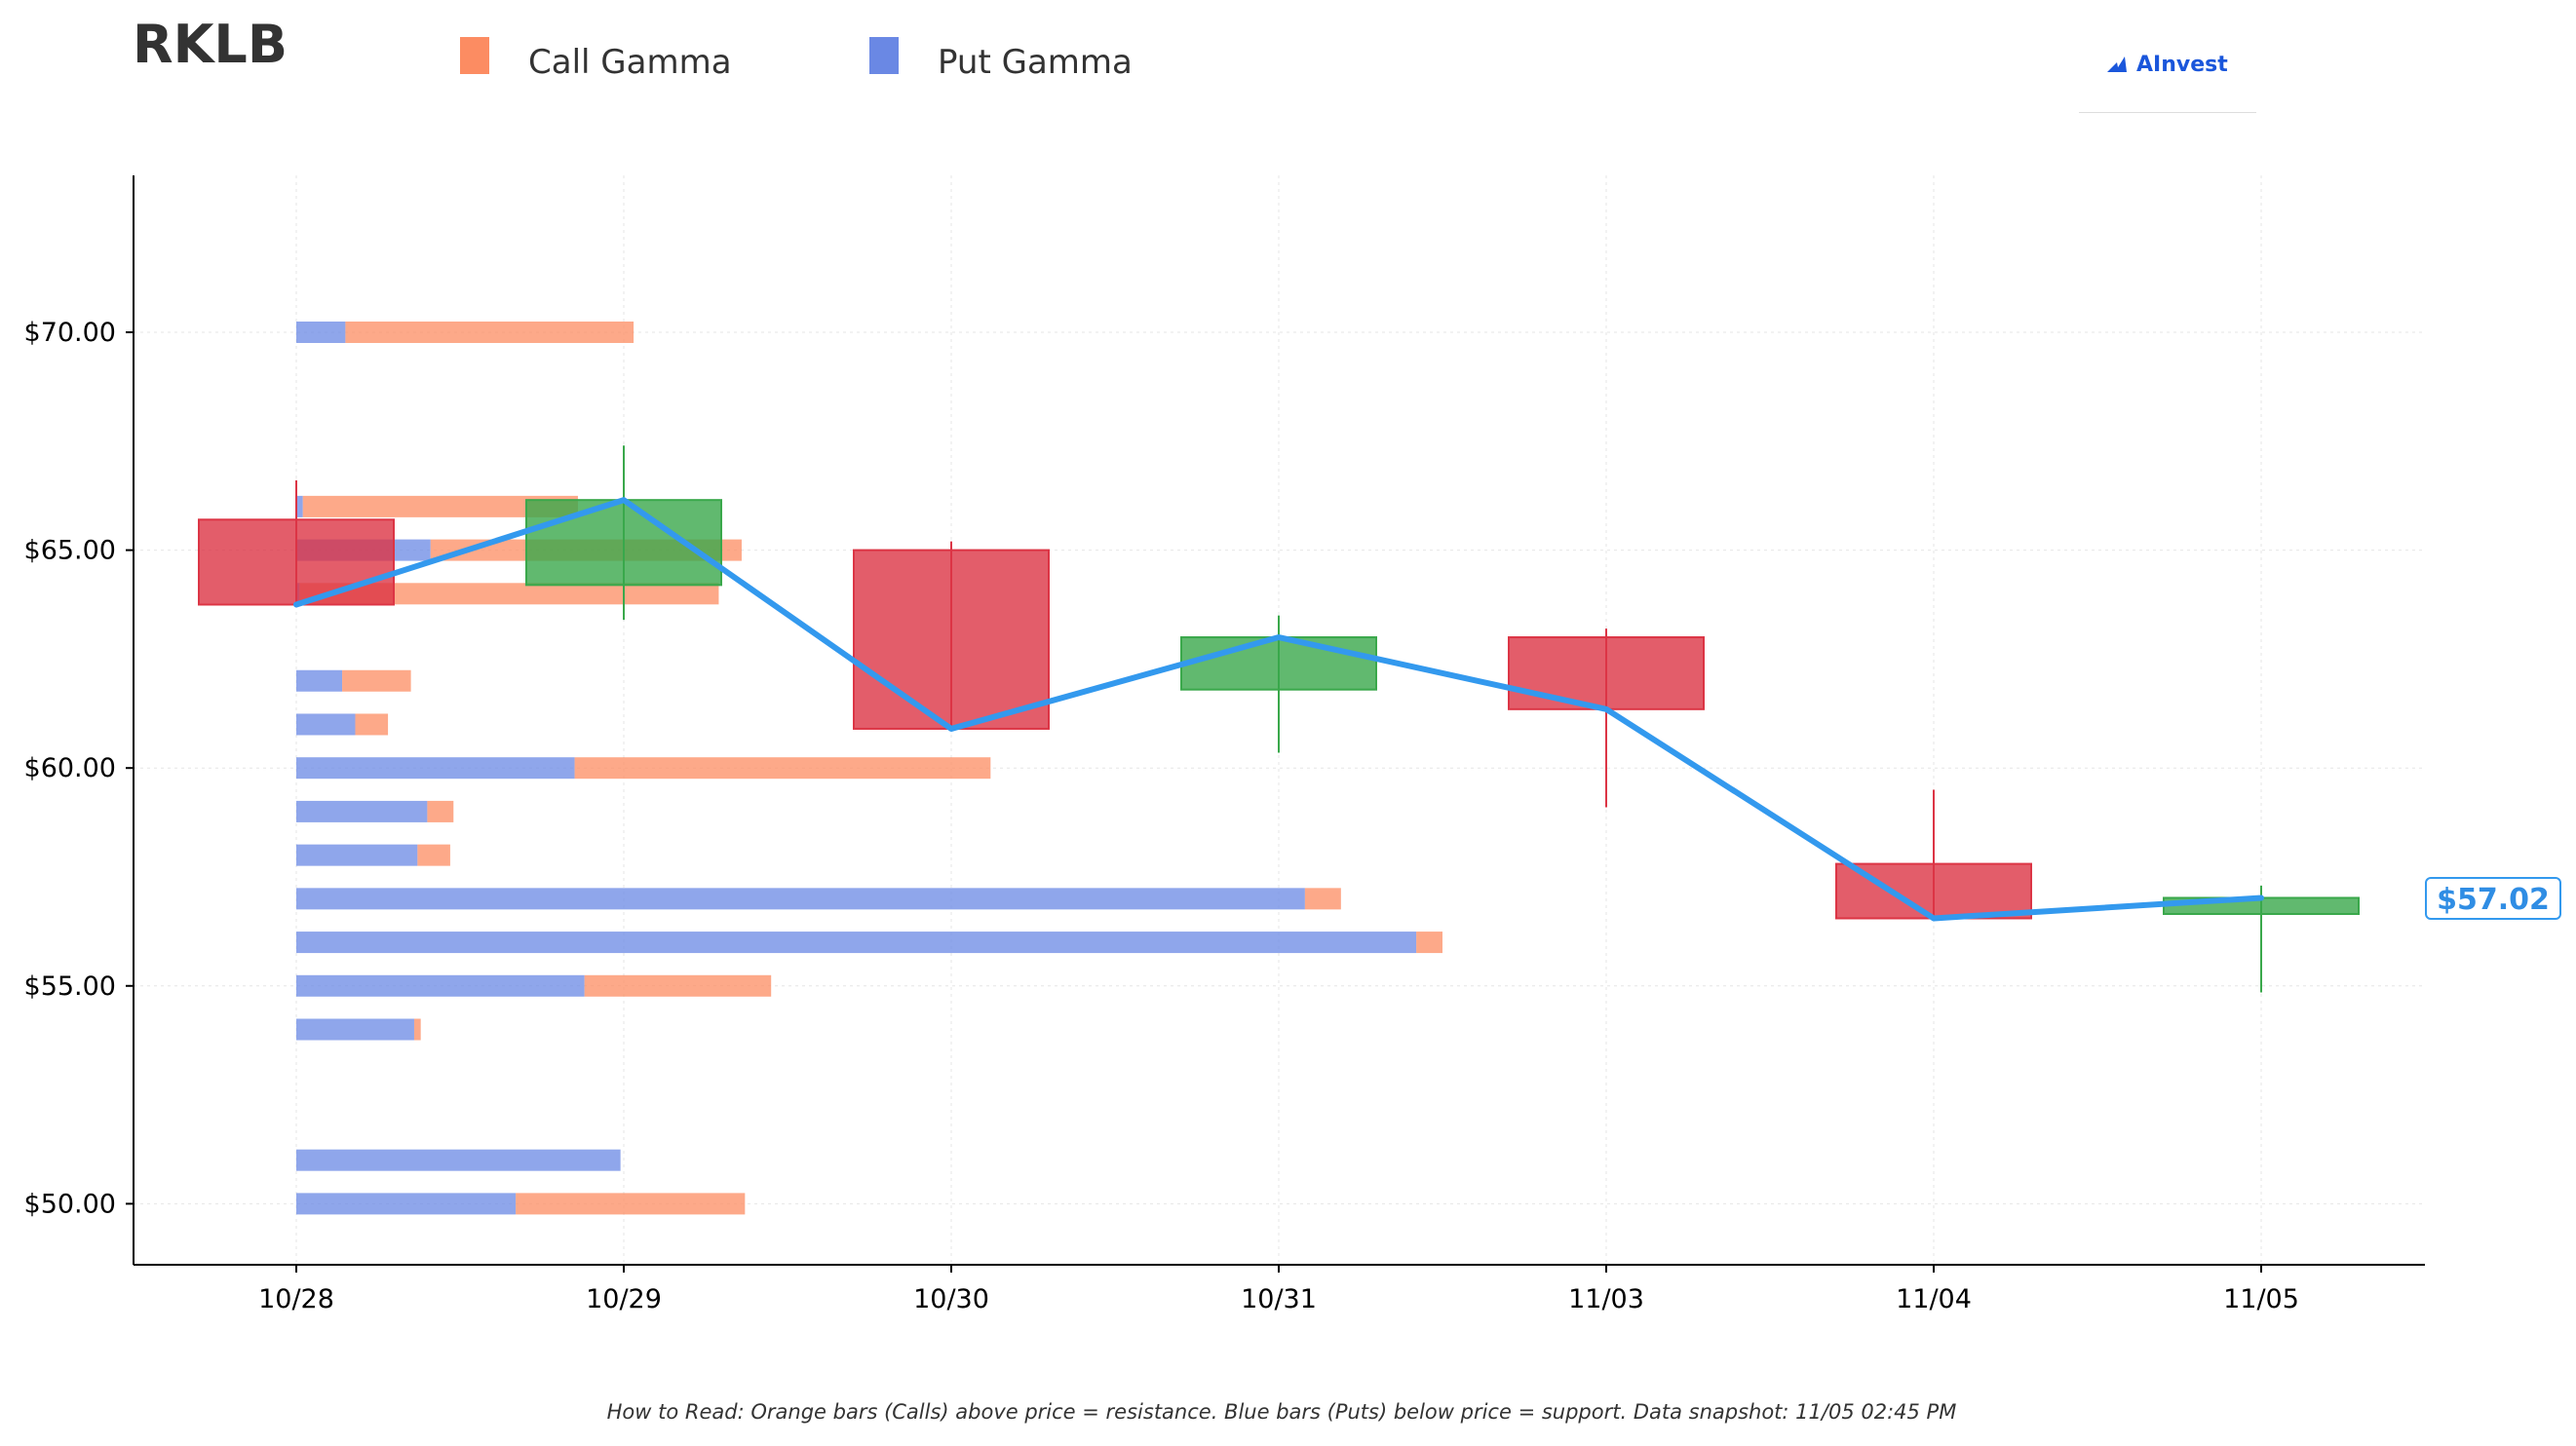 The image size is (2576, 1446). Describe the element at coordinates (70, 768) in the screenshot. I see `y-tick-label: $60.00` at that location.